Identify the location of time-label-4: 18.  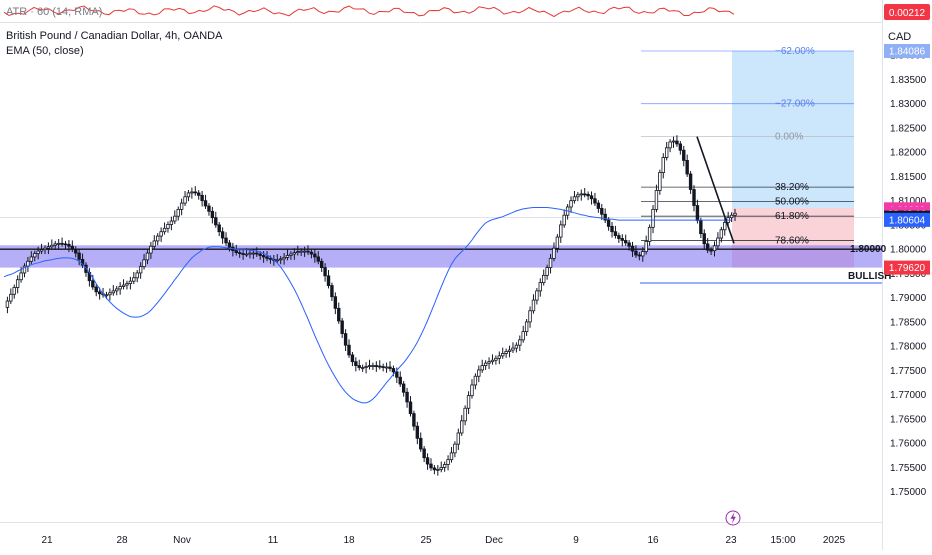
(349, 540).